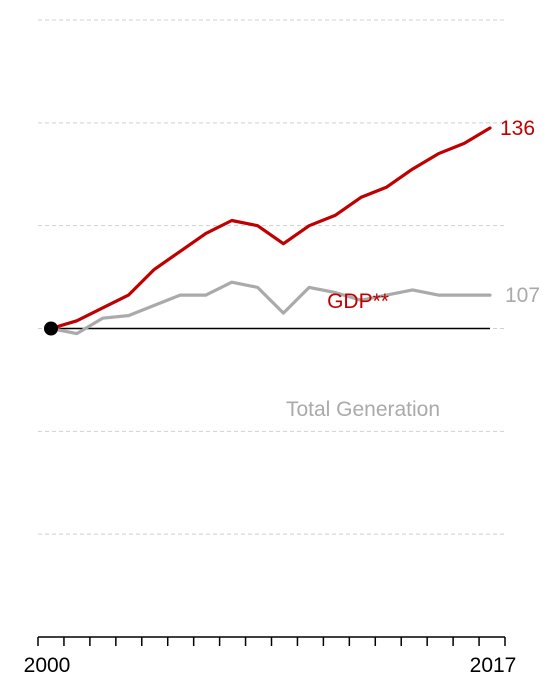  I want to click on series-line-total-generation, so click(270, 308).